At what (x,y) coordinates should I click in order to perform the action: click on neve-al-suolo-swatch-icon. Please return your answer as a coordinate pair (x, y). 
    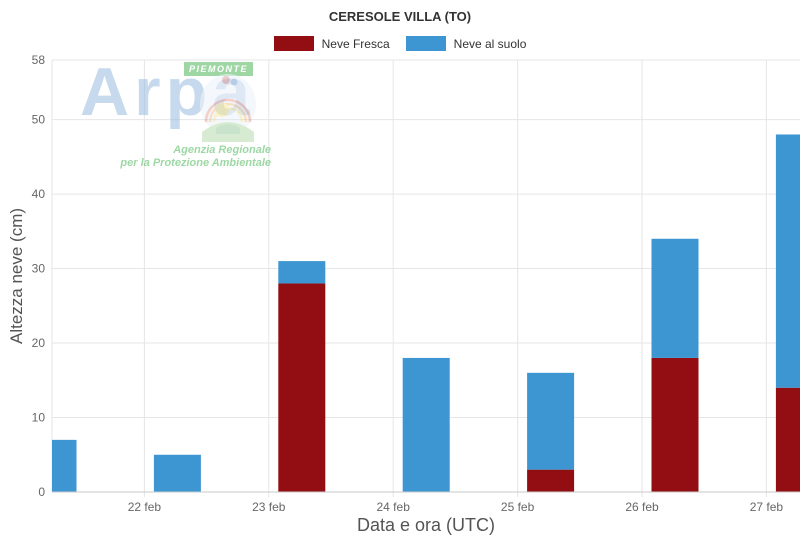
    Looking at the image, I should click on (425, 43).